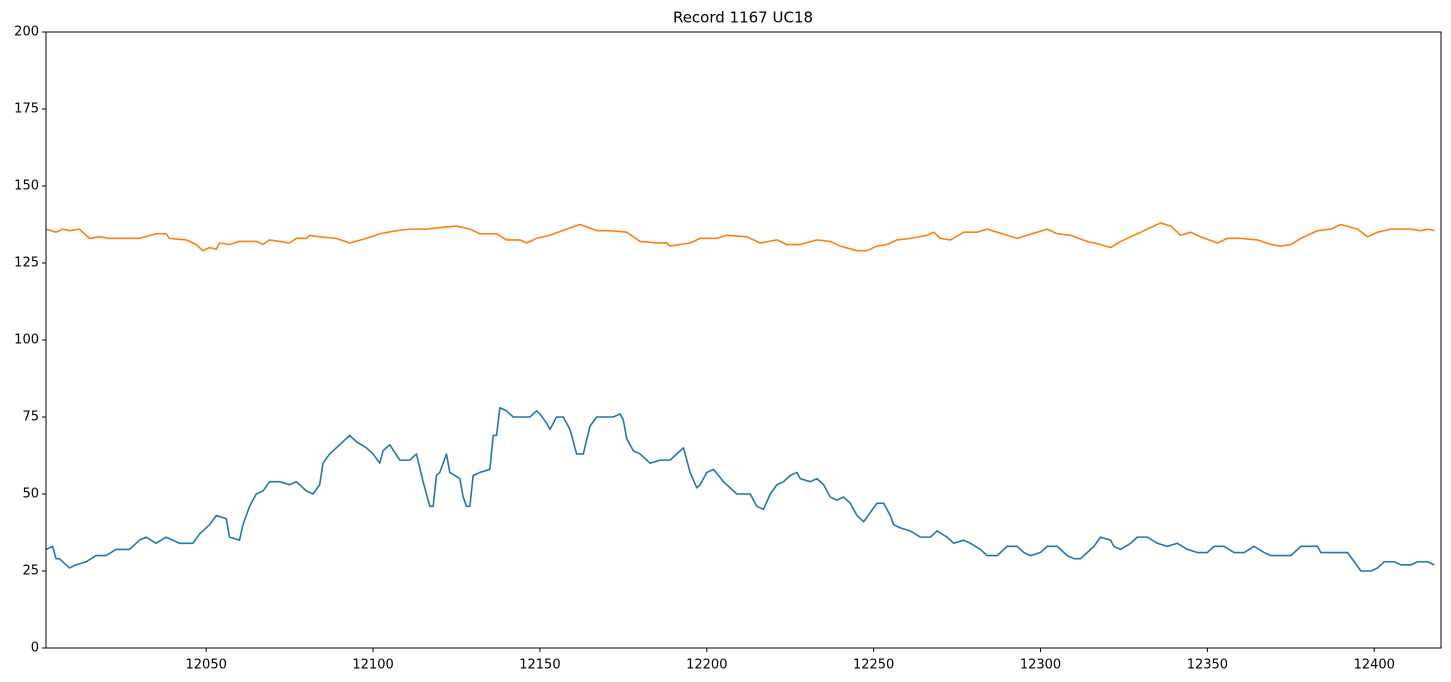 The width and height of the screenshot is (1451, 682). Describe the element at coordinates (26, 263) in the screenshot. I see `y-tick-label: 125` at that location.